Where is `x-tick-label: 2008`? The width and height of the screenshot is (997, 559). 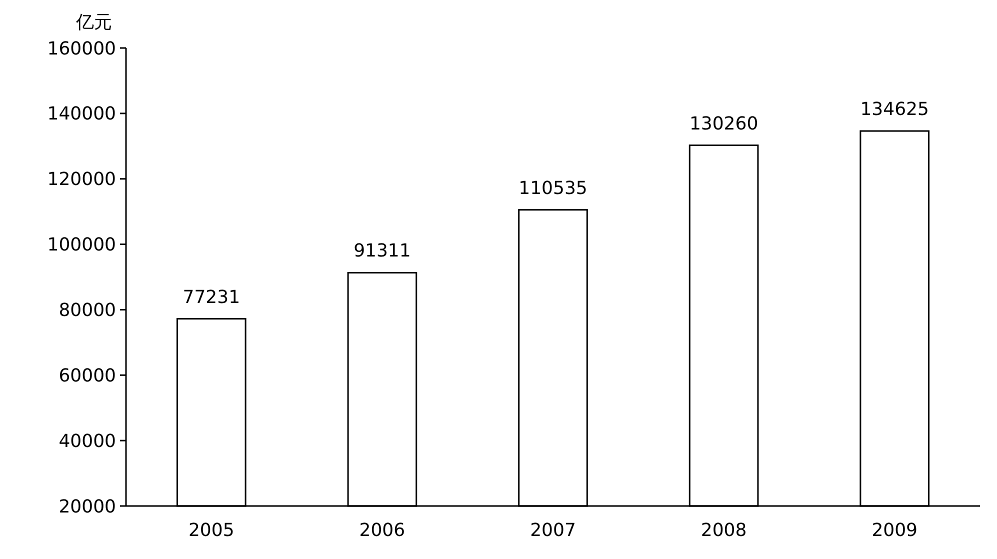 x-tick-label: 2008 is located at coordinates (723, 530).